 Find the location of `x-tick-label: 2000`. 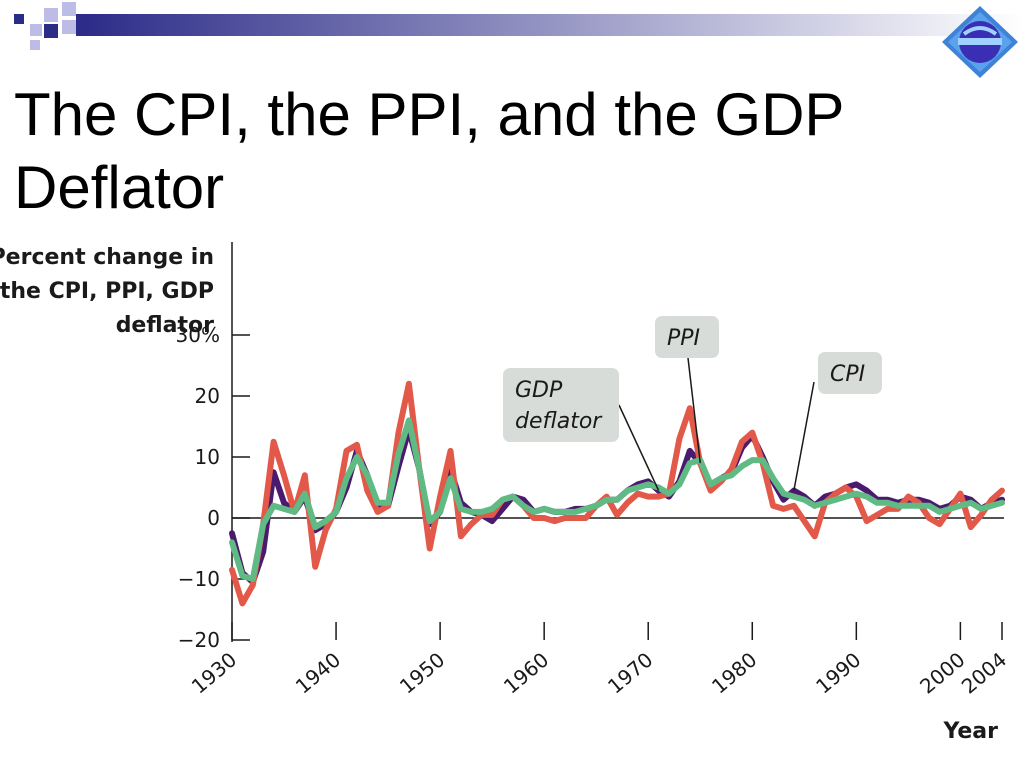

x-tick-label: 2000 is located at coordinates (942, 672).